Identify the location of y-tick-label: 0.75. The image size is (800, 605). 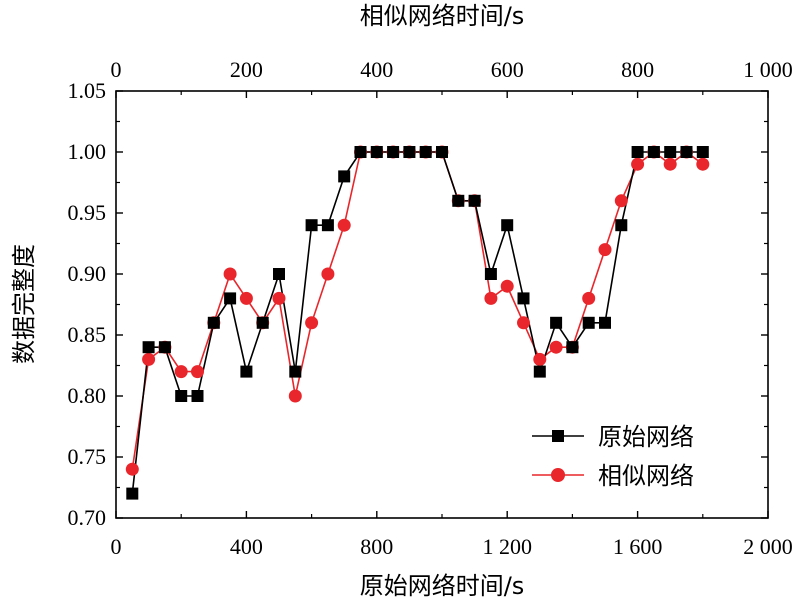
(87, 456).